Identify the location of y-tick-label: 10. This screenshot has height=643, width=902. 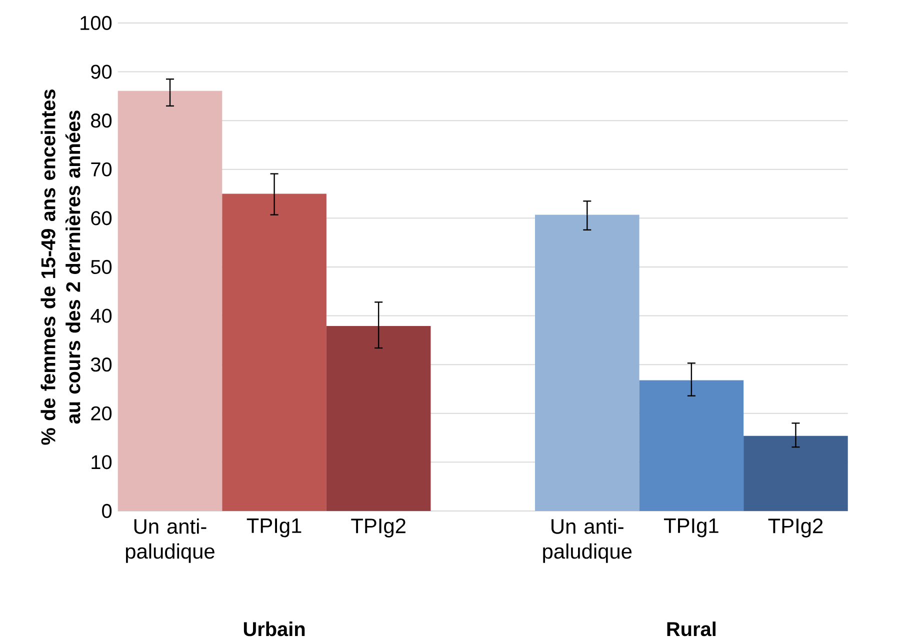
(102, 462).